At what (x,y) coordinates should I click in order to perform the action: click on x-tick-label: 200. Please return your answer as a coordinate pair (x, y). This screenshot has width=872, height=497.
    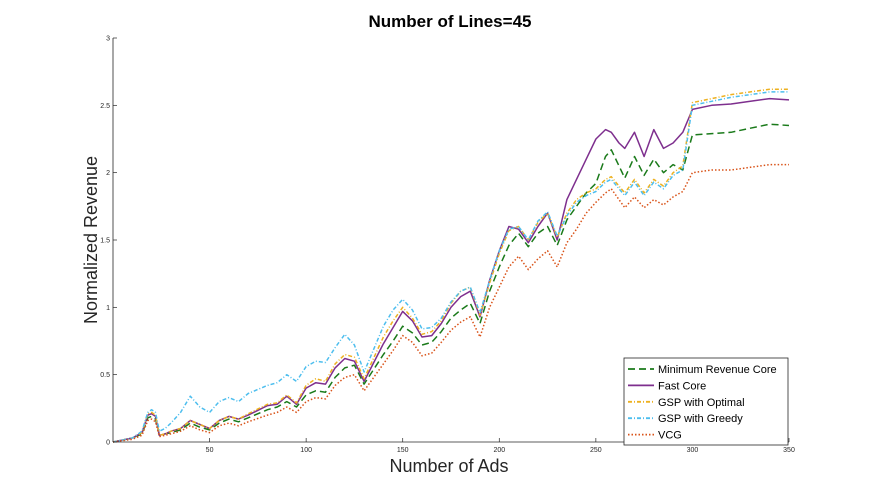
    Looking at the image, I should click on (499, 450).